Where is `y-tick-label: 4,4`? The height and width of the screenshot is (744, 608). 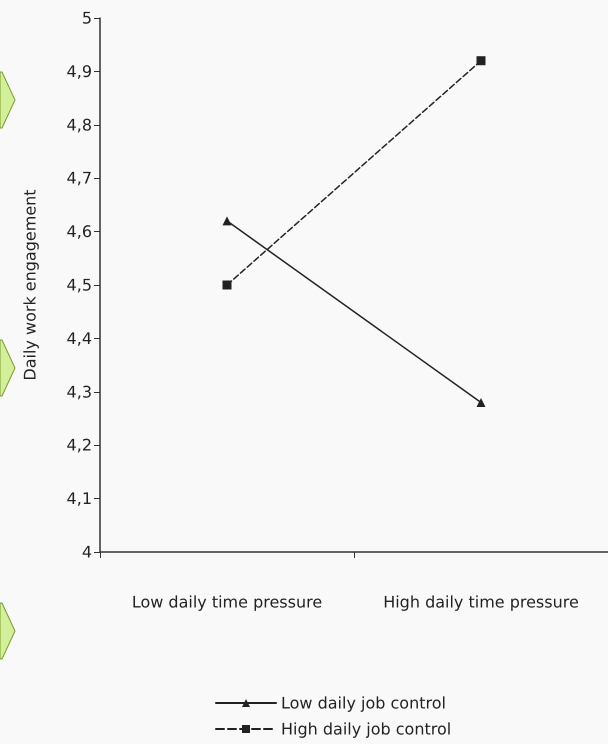
y-tick-label: 4,4 is located at coordinates (79, 338).